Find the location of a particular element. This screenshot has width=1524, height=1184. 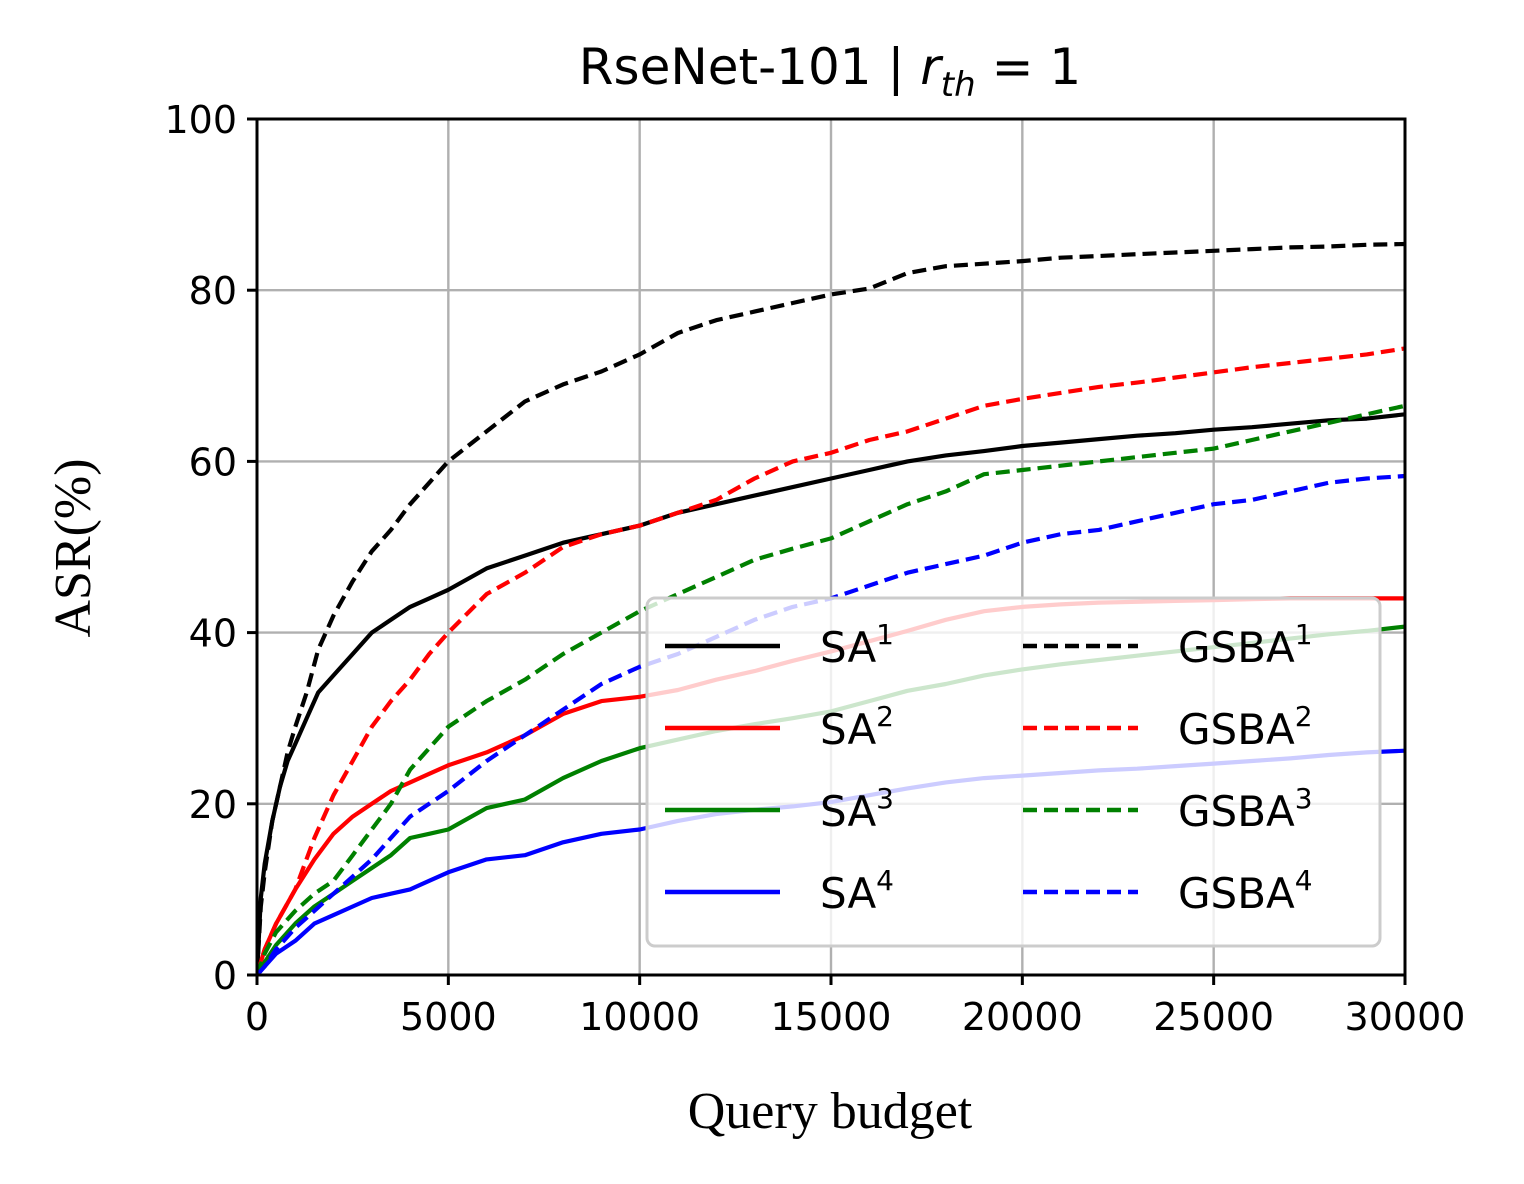

y-tick-label: 100 is located at coordinates (200, 120).